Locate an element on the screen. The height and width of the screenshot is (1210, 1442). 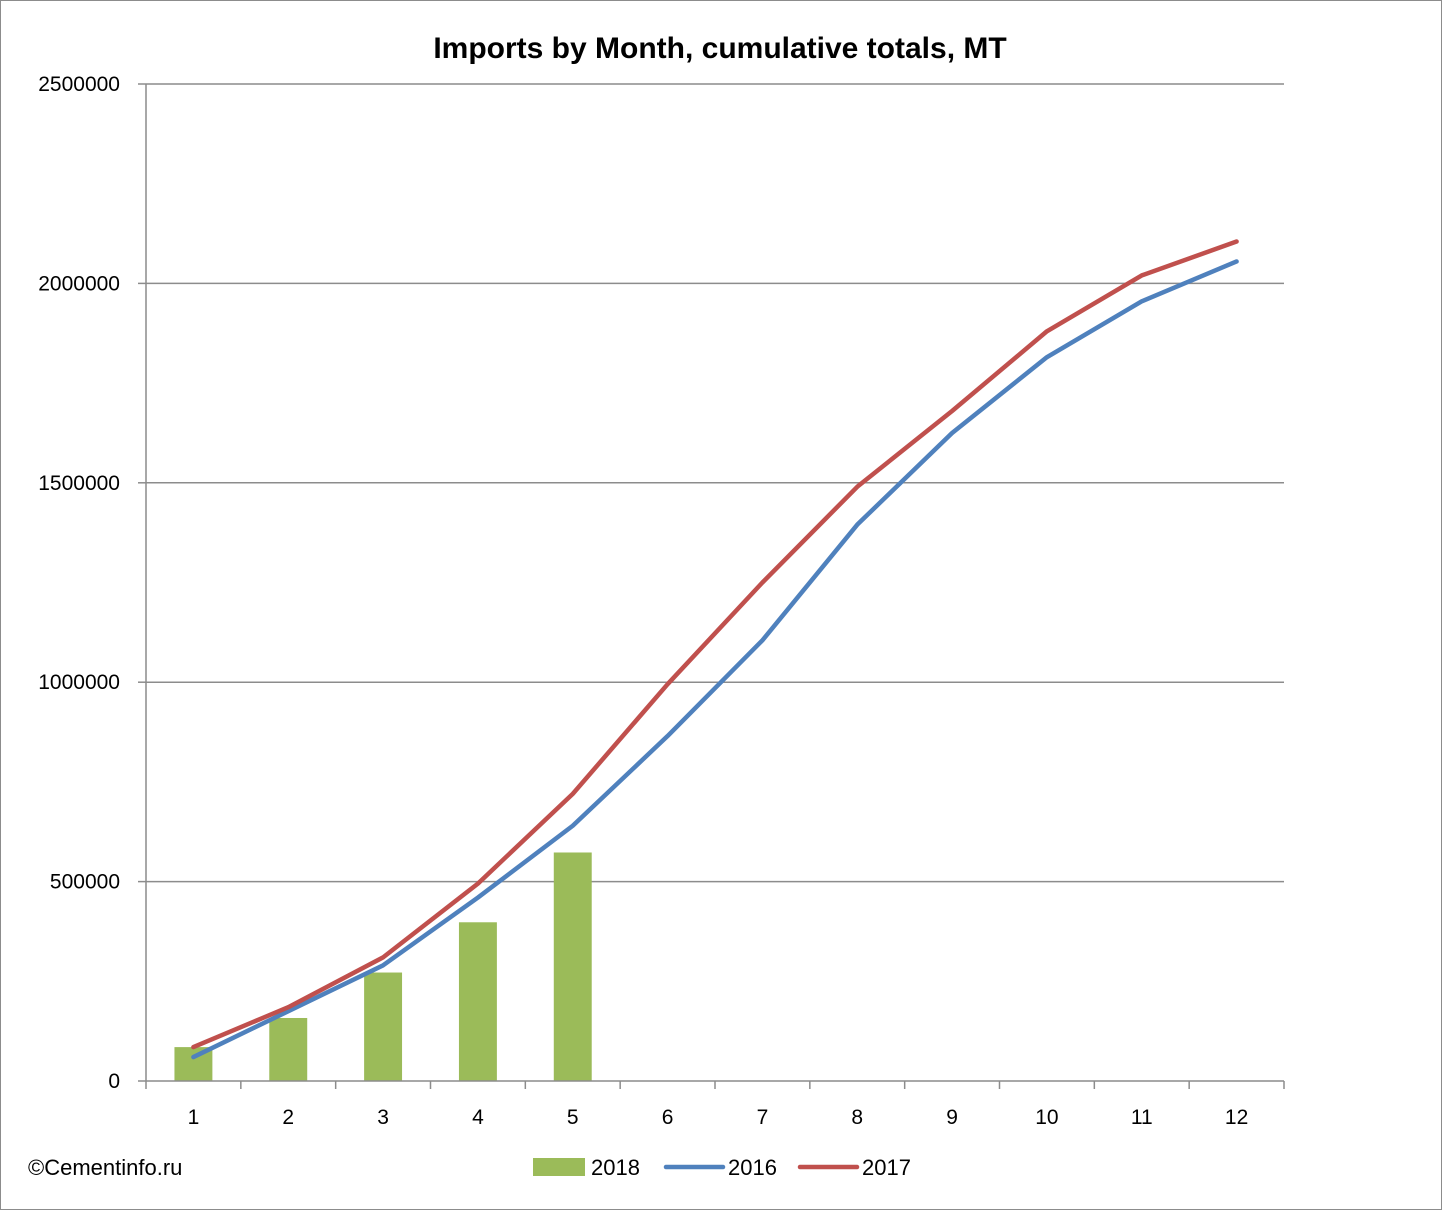
credit-text: ©Cementinfo.ru is located at coordinates (105, 1167).